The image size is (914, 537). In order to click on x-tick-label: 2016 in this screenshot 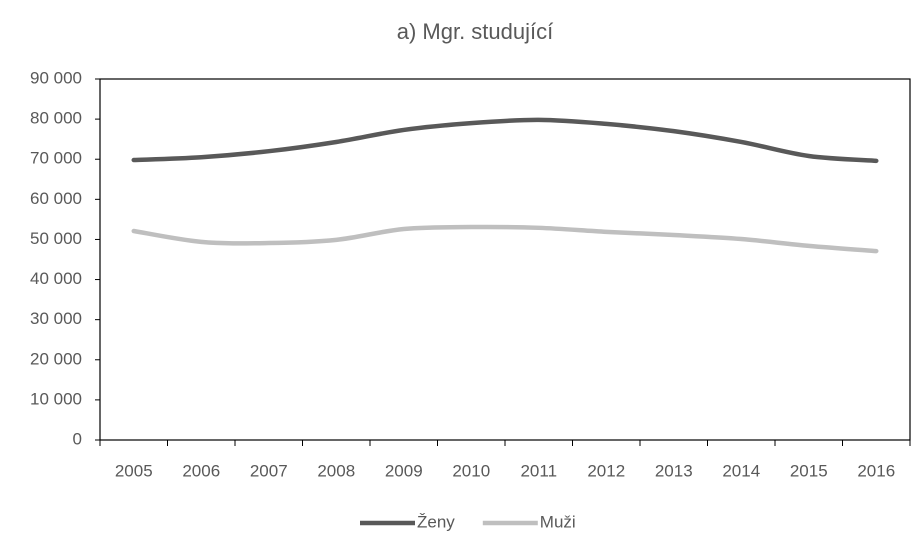, I will do `click(876, 470)`.